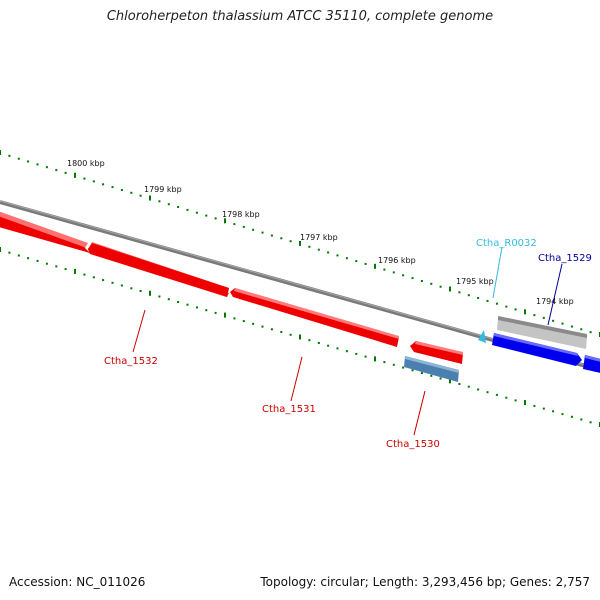 The height and width of the screenshot is (600, 600). I want to click on label-ctha-1532: Ctha_1532, so click(131, 361).